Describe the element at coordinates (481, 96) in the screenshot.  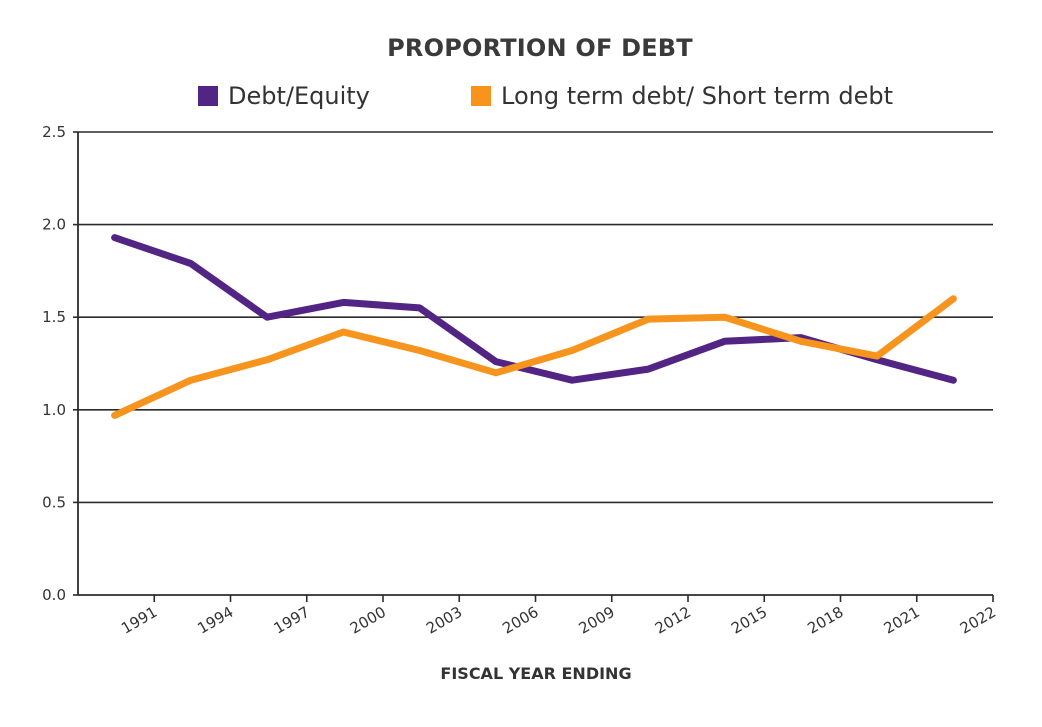
I see `legend-swatch-long-short-debt` at that location.